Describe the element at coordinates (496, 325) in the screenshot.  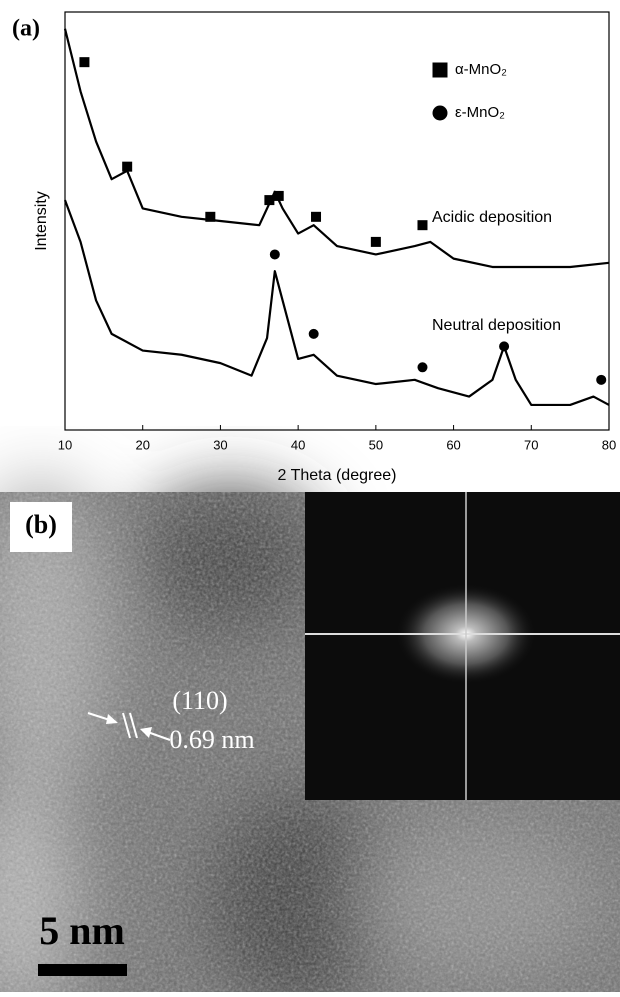
I see `curve-label: Neutral deposition` at that location.